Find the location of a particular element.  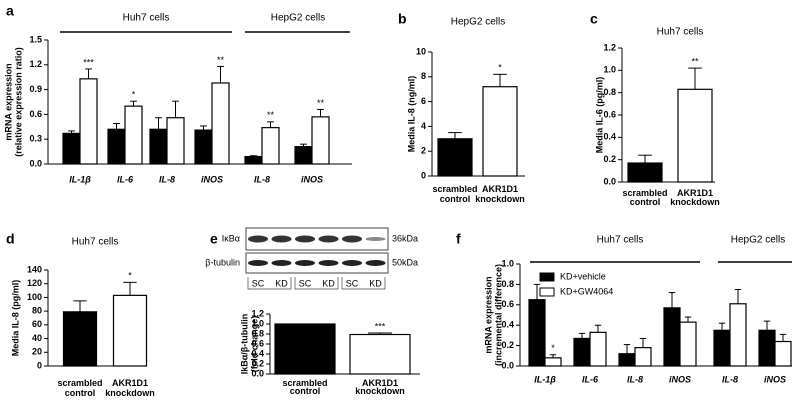

legend-label: KD+GW4064 is located at coordinates (586, 291).